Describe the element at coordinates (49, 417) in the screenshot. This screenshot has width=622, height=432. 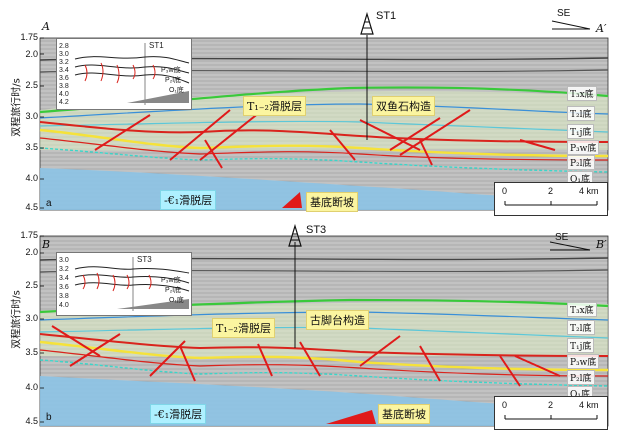
I see `panel-letter: b` at that location.